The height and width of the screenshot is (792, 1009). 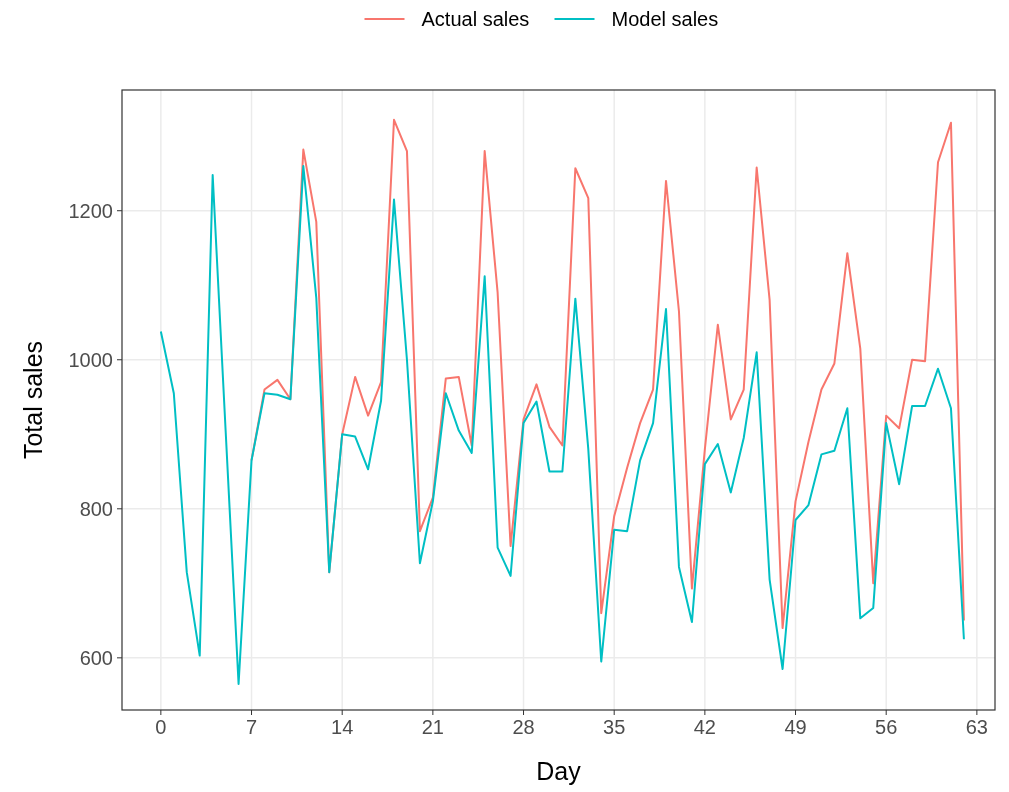 I want to click on x-tick-label: 14, so click(x=342, y=727).